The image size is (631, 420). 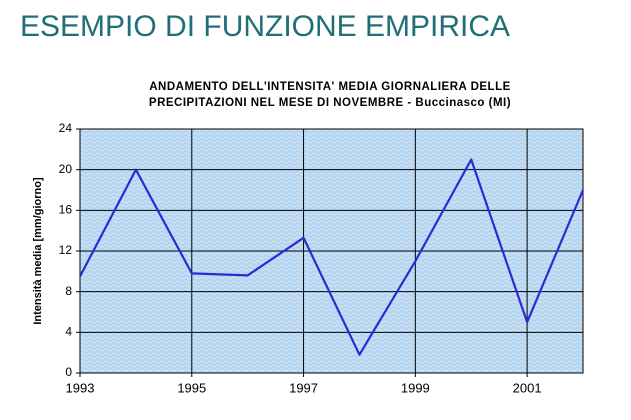 What do you see at coordinates (191, 387) in the screenshot?
I see `x-tick-label: 1995` at bounding box center [191, 387].